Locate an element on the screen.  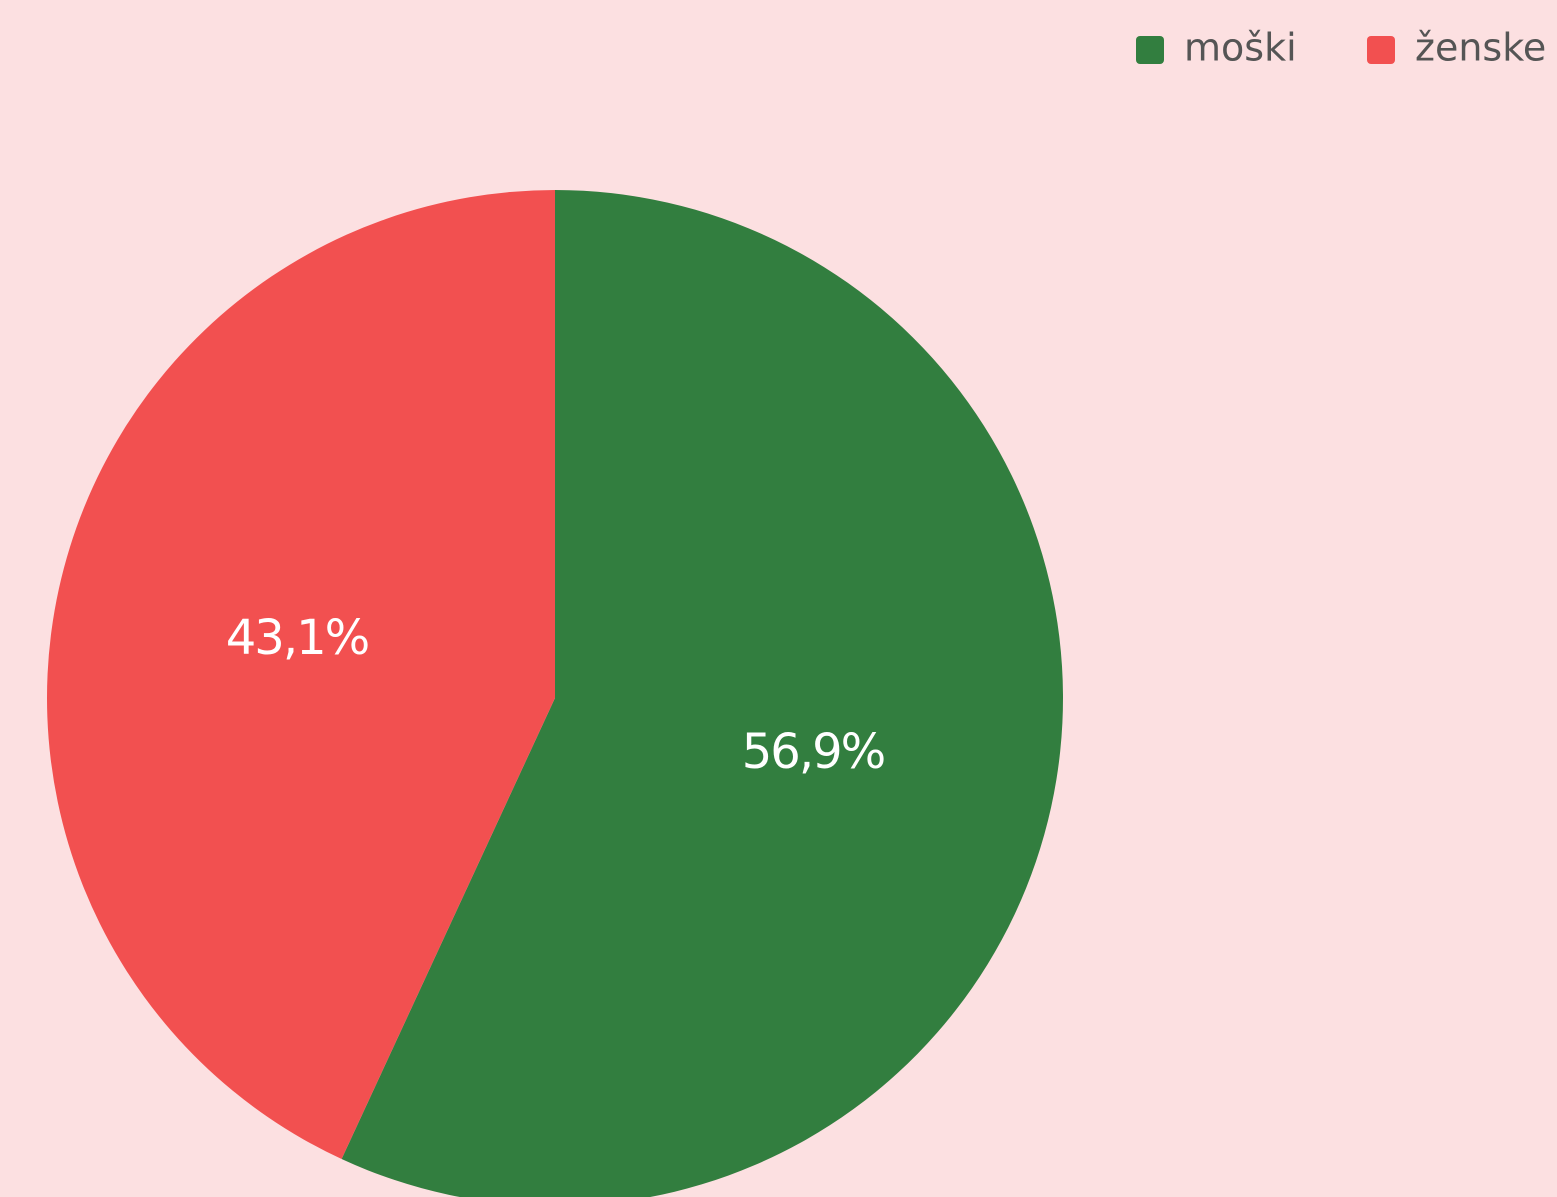
value-label: 56,9% is located at coordinates (813, 752).